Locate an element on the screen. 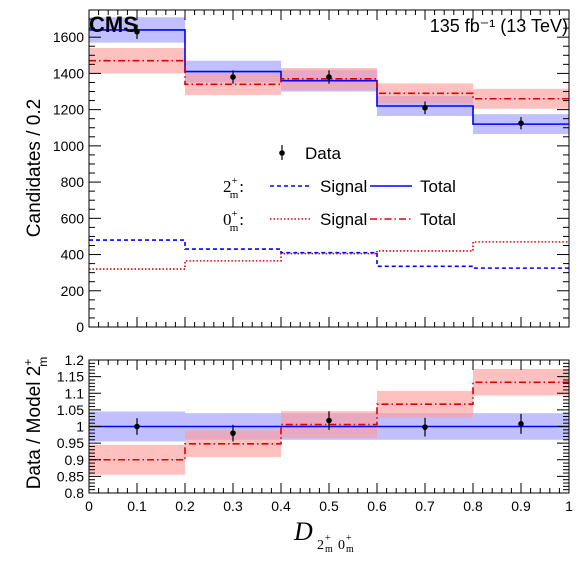 This screenshot has width=580, height=566. legend-row-colon-1: : is located at coordinates (241, 219).